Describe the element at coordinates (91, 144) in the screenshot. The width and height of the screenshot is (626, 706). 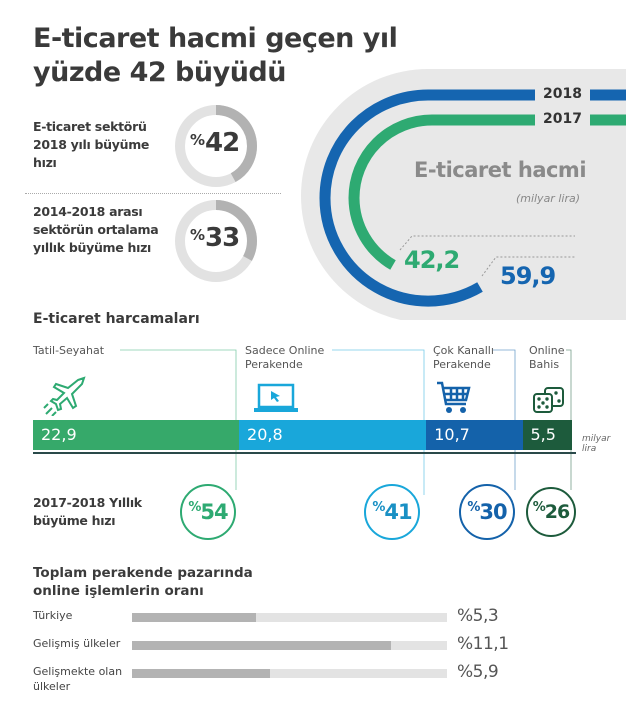
I see `stat-label: E-ticaret sektörü 2018 yılı büyüme hızı` at that location.